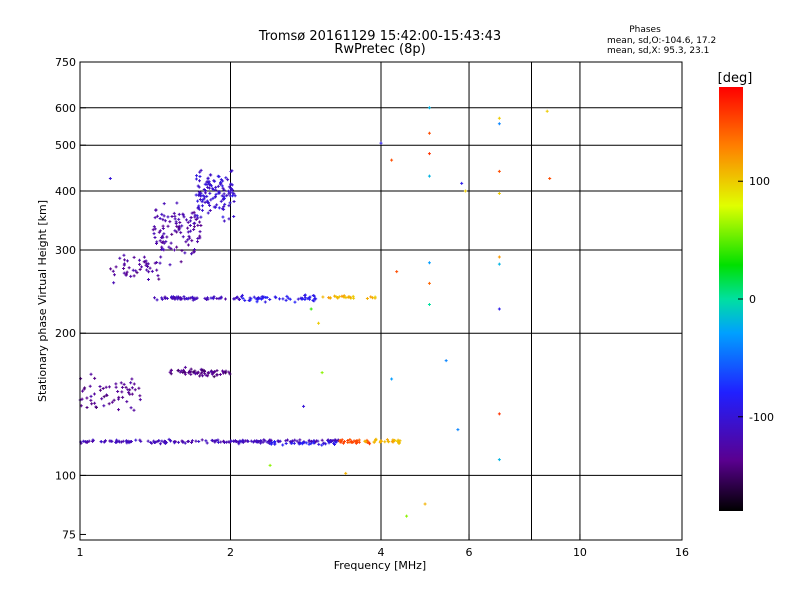  Describe the element at coordinates (580, 552) in the screenshot. I see `x-tick-label: 10` at that location.